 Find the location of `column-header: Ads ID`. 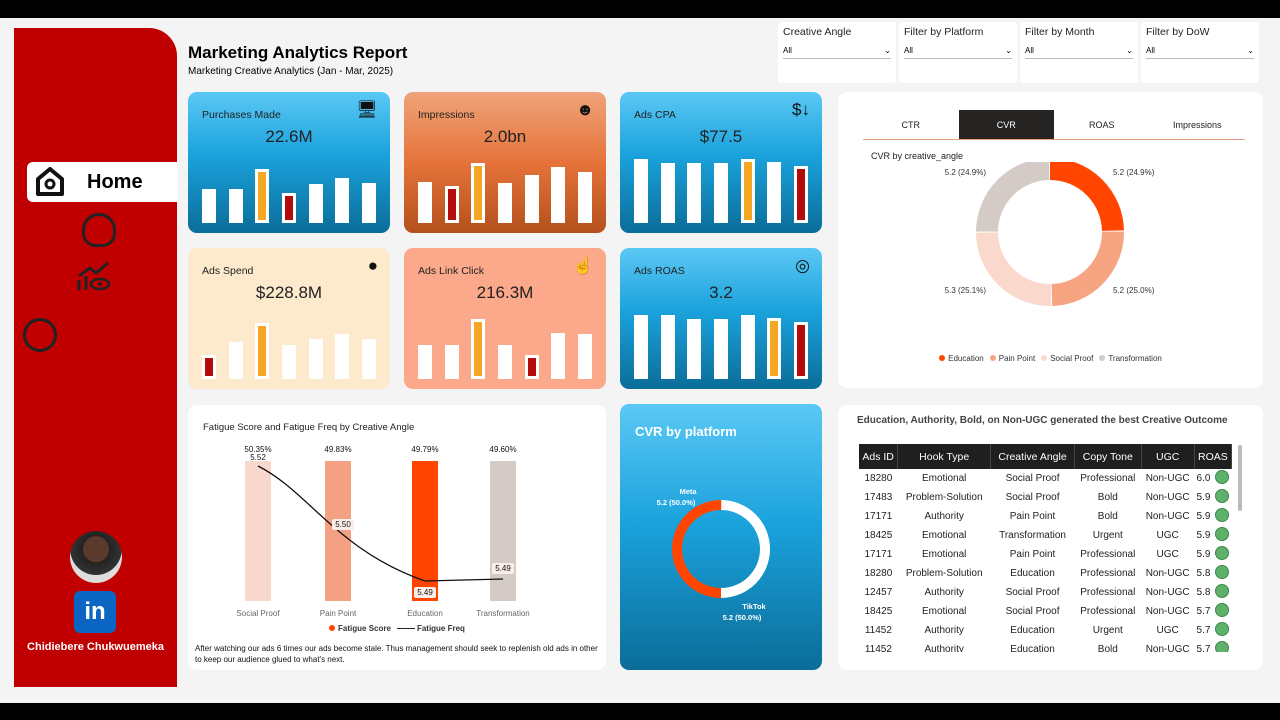

column-header: Ads ID is located at coordinates (879, 456).